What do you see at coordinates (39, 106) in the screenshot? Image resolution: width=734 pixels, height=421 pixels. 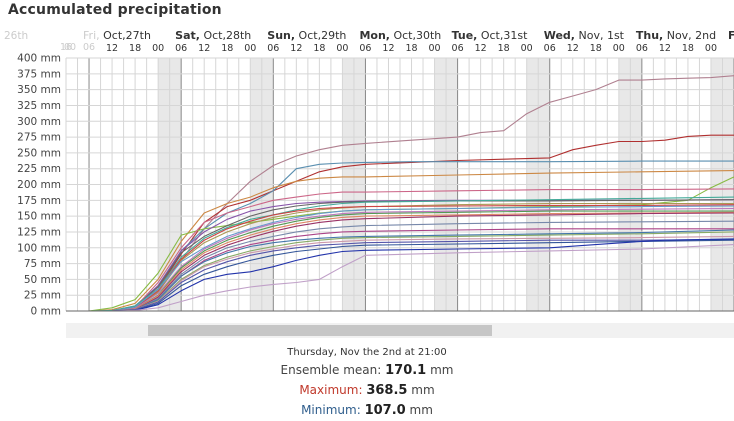 I see `y-tick-label: 325 mm` at bounding box center [39, 106].